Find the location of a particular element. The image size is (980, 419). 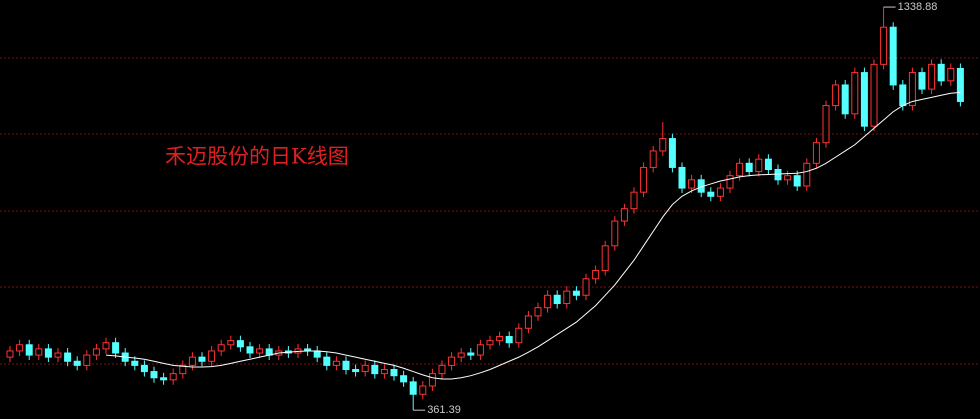

chart-title: 禾迈股份的日K线图 is located at coordinates (257, 157).